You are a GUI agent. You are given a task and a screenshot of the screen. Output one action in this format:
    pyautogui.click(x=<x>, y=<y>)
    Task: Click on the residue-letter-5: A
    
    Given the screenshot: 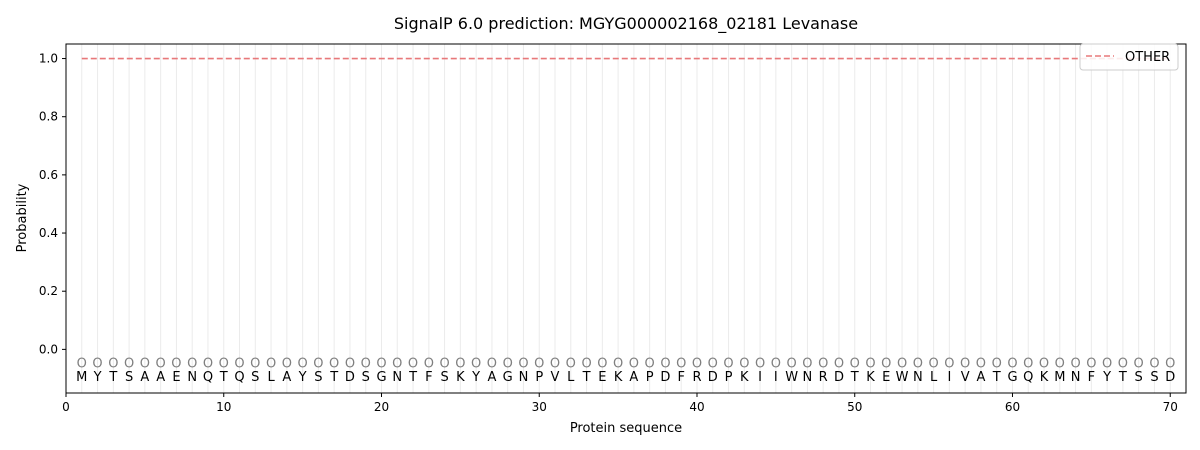 What is the action you would take?
    pyautogui.click(x=144, y=377)
    